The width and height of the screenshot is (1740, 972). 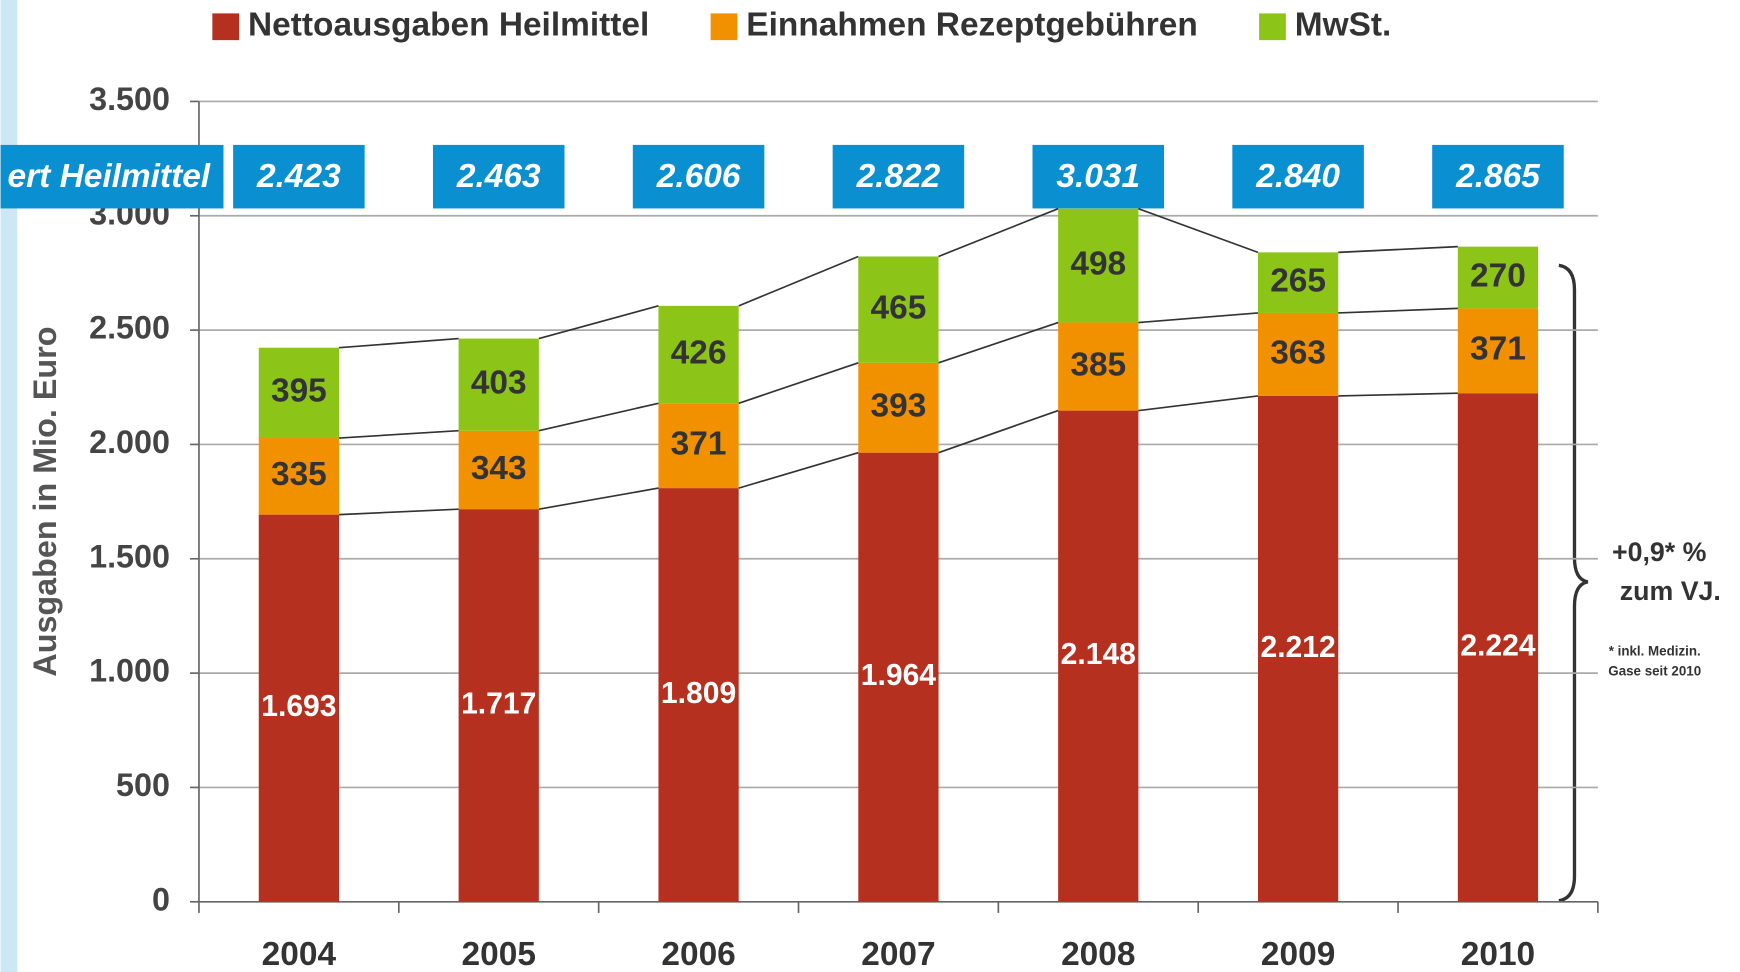 I want to click on value-label: 1.693, so click(x=298, y=706).